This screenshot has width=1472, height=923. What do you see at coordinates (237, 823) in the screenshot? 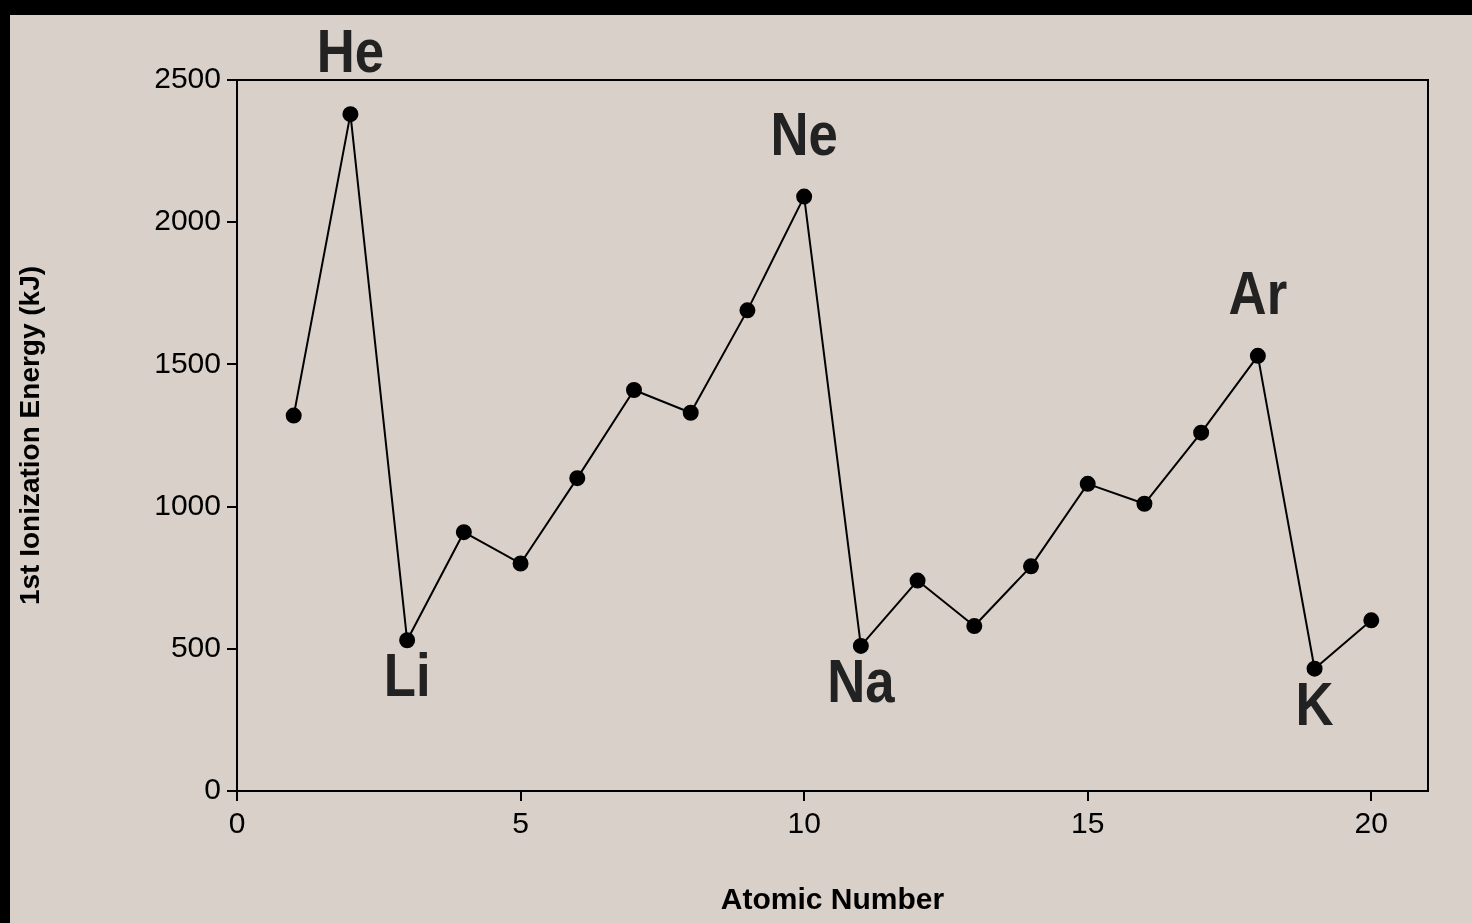
I see `x-tick-label: 0` at bounding box center [237, 823].